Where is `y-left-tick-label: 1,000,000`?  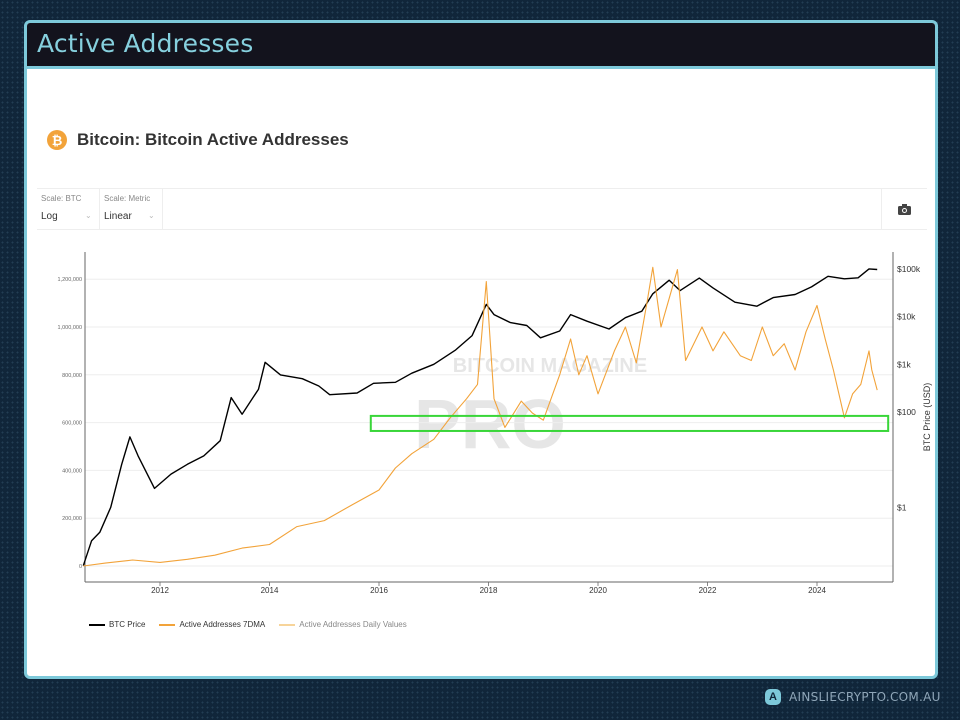 y-left-tick-label: 1,000,000 is located at coordinates (70, 328).